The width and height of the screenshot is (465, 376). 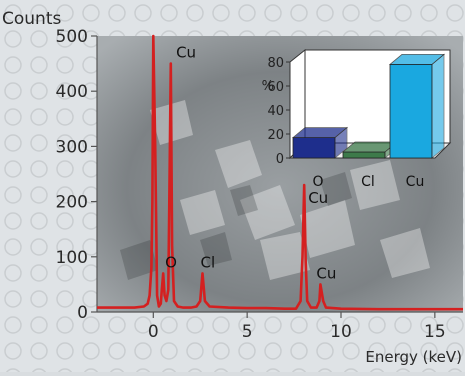 I want to click on y-tick-label: 500, so click(x=72, y=37).